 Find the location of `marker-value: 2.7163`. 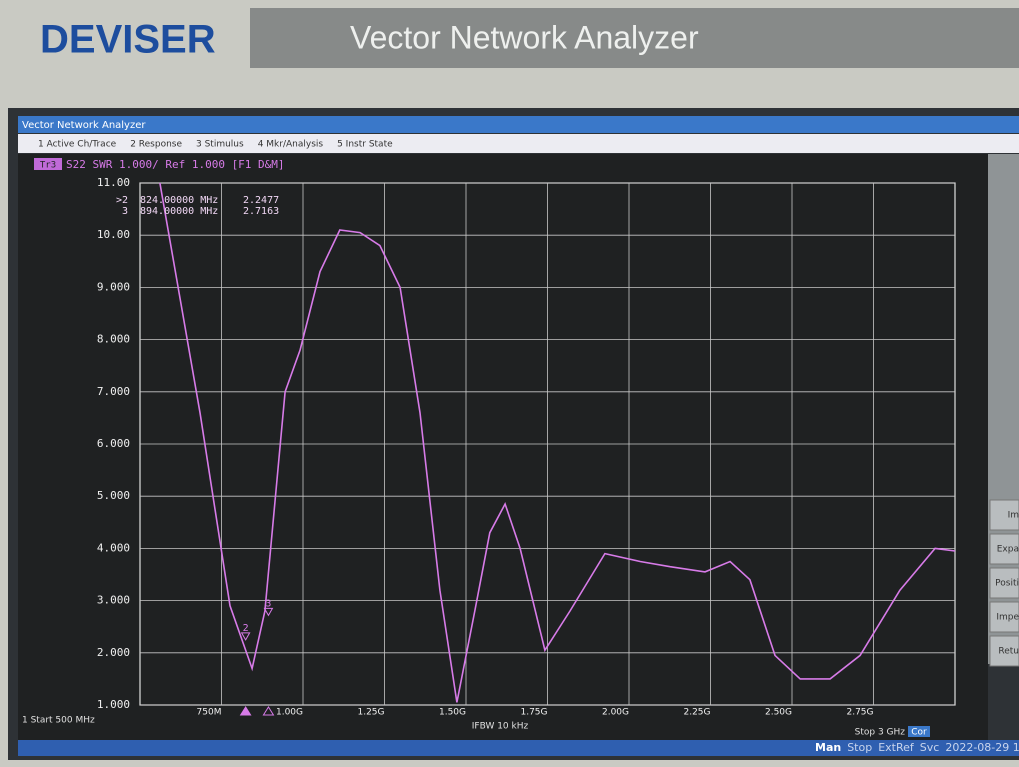

marker-value: 2.7163 is located at coordinates (261, 211).